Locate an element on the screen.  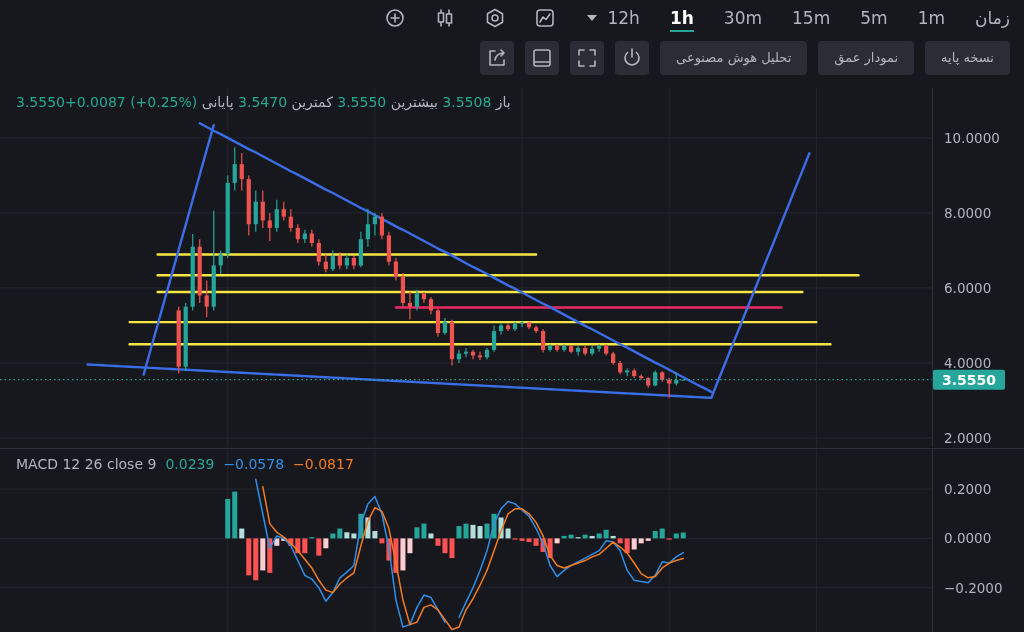
text: MACD 12 26 close 9 is located at coordinates (86, 464).